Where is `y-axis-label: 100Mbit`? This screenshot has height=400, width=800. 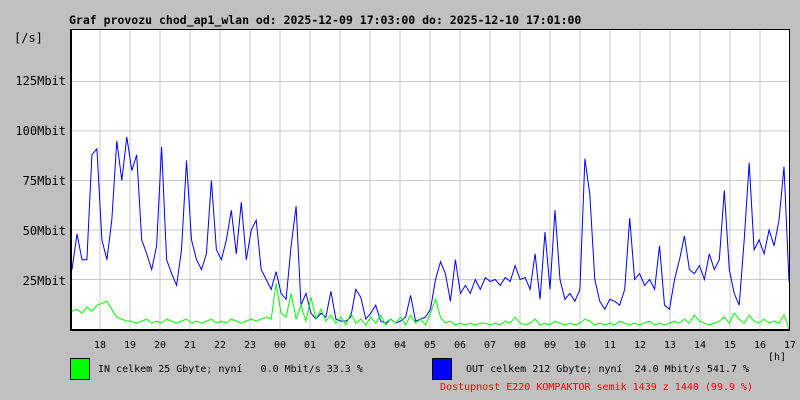
y-axis-label: 100Mbit is located at coordinates (40, 131).